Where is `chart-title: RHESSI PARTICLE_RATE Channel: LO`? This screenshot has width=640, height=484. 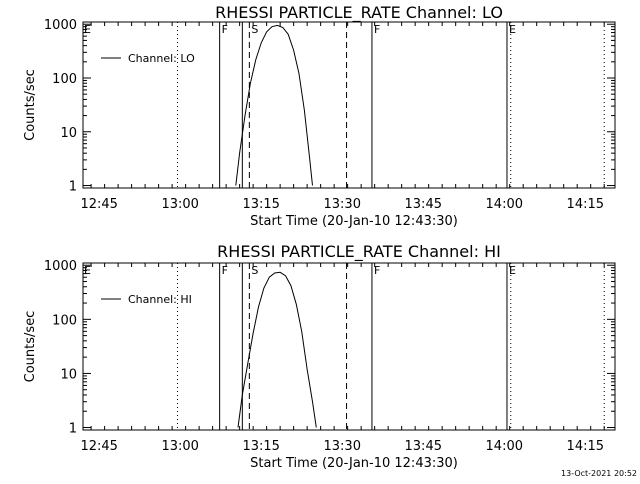
chart-title: RHESSI PARTICLE_RATE Channel: LO is located at coordinates (359, 13).